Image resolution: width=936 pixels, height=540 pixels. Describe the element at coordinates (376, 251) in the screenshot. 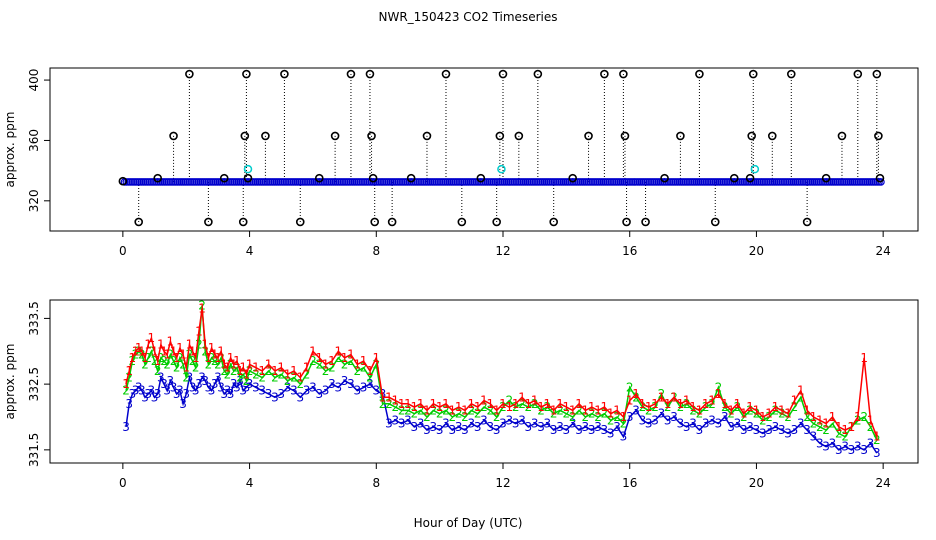

I see `x-tick-label: 8` at that location.